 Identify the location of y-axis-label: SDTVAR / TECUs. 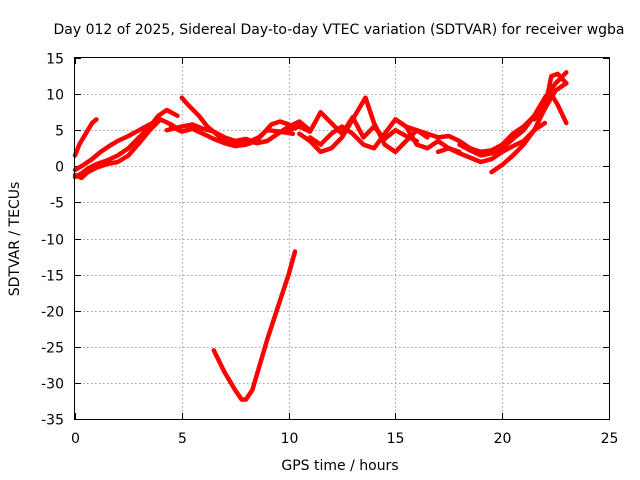
(15, 239).